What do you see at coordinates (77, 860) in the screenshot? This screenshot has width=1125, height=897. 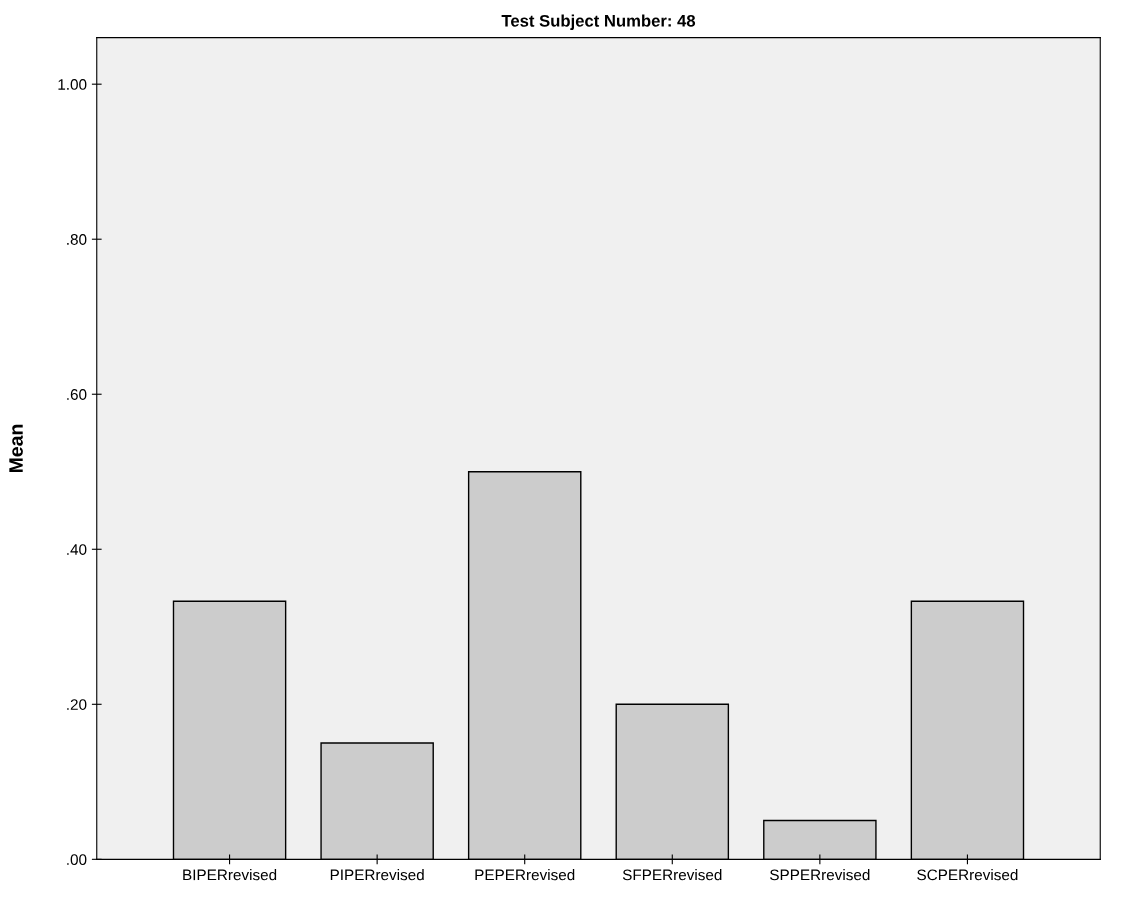 I see `y-tick-label: .00` at bounding box center [77, 860].